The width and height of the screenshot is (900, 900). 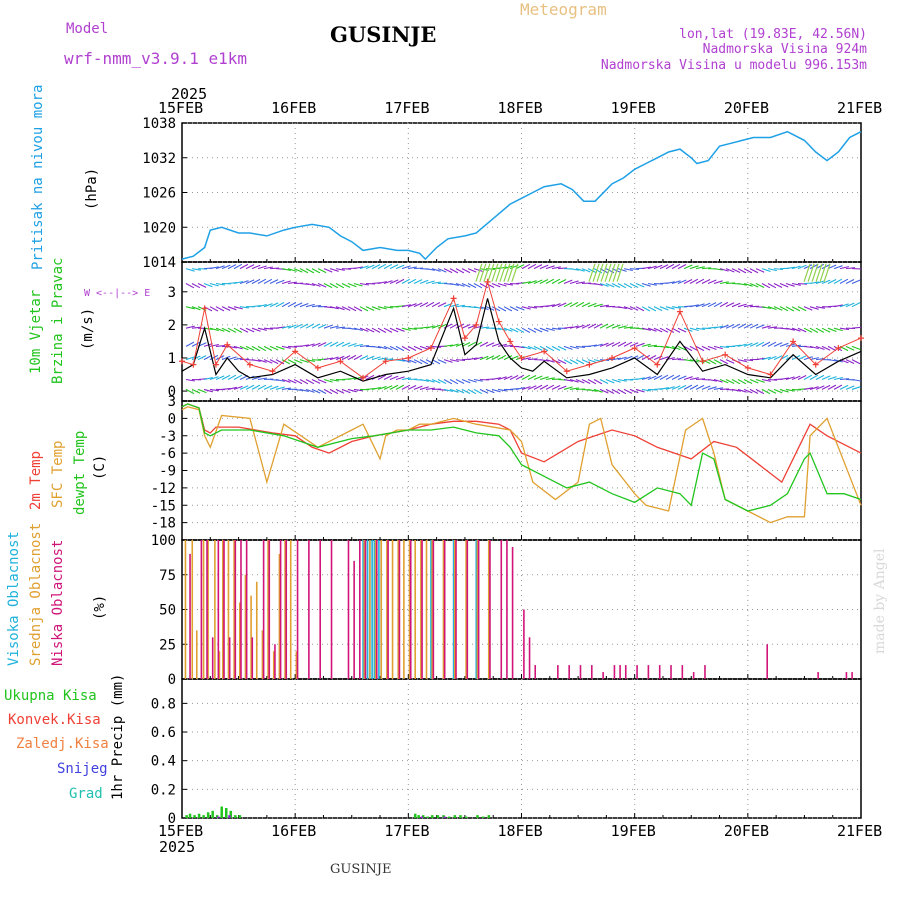 What do you see at coordinates (172, 326) in the screenshot?
I see `y-tick-label: 2` at bounding box center [172, 326].